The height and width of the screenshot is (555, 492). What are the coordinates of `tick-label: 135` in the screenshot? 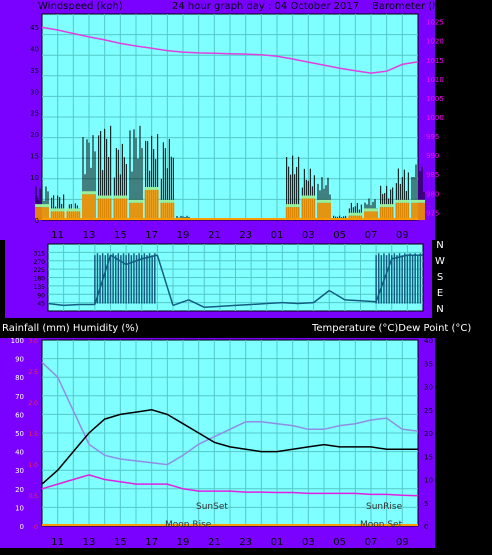 It's located at (40, 287).